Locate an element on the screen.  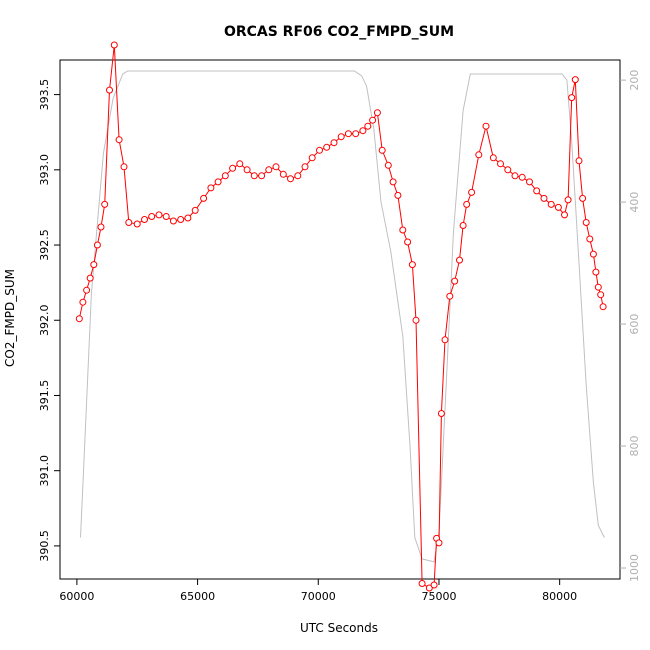
chart-title: ORCAS RF06 CO2_FMPD_SUM is located at coordinates (339, 32).